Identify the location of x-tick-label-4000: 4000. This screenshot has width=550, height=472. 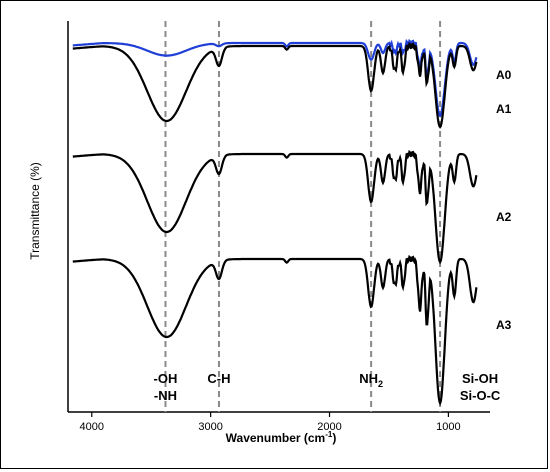
(92, 427).